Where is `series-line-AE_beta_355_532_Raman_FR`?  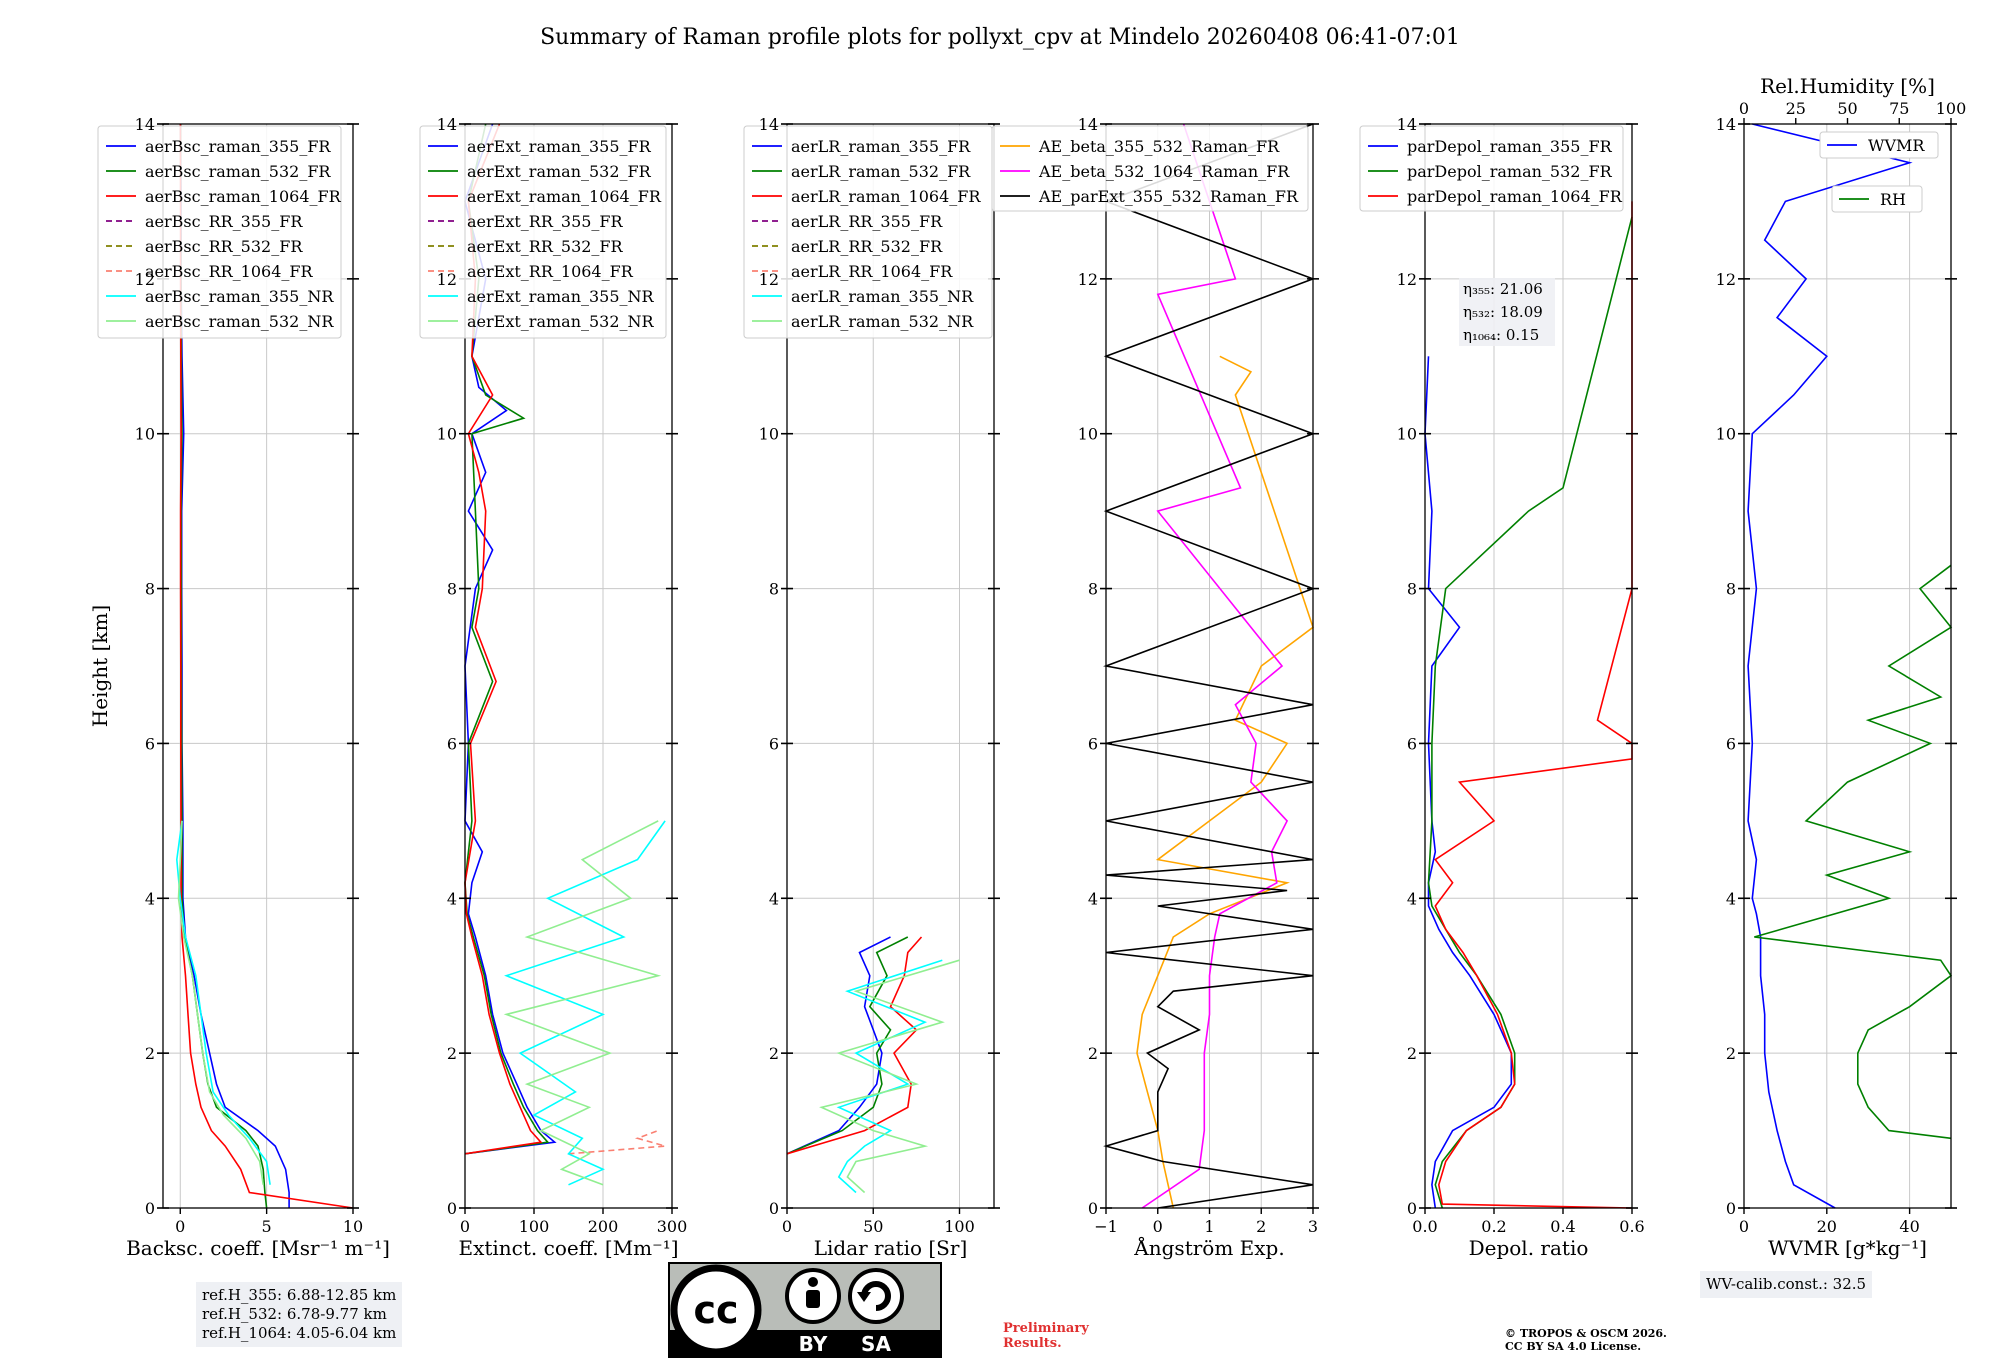
series-line-AE_beta_355_532_Raman_FR is located at coordinates (1225, 782).